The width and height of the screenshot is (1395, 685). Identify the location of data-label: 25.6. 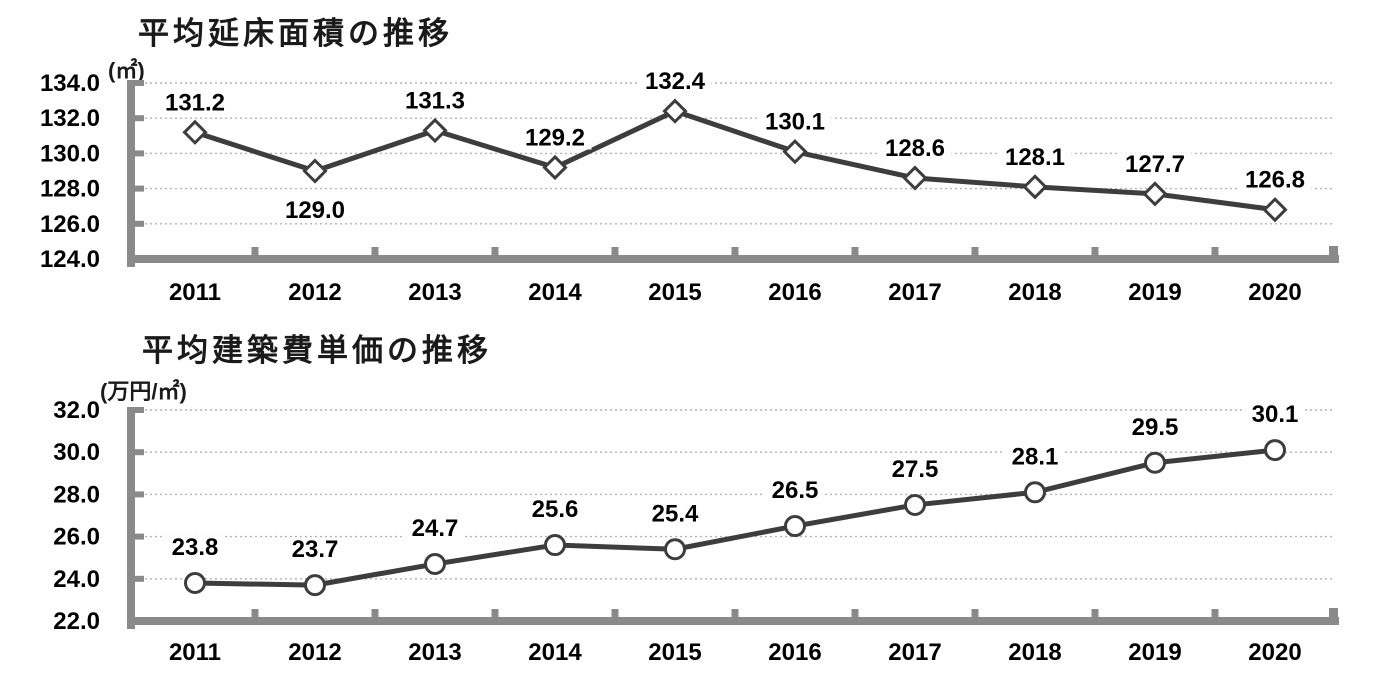
(555, 509).